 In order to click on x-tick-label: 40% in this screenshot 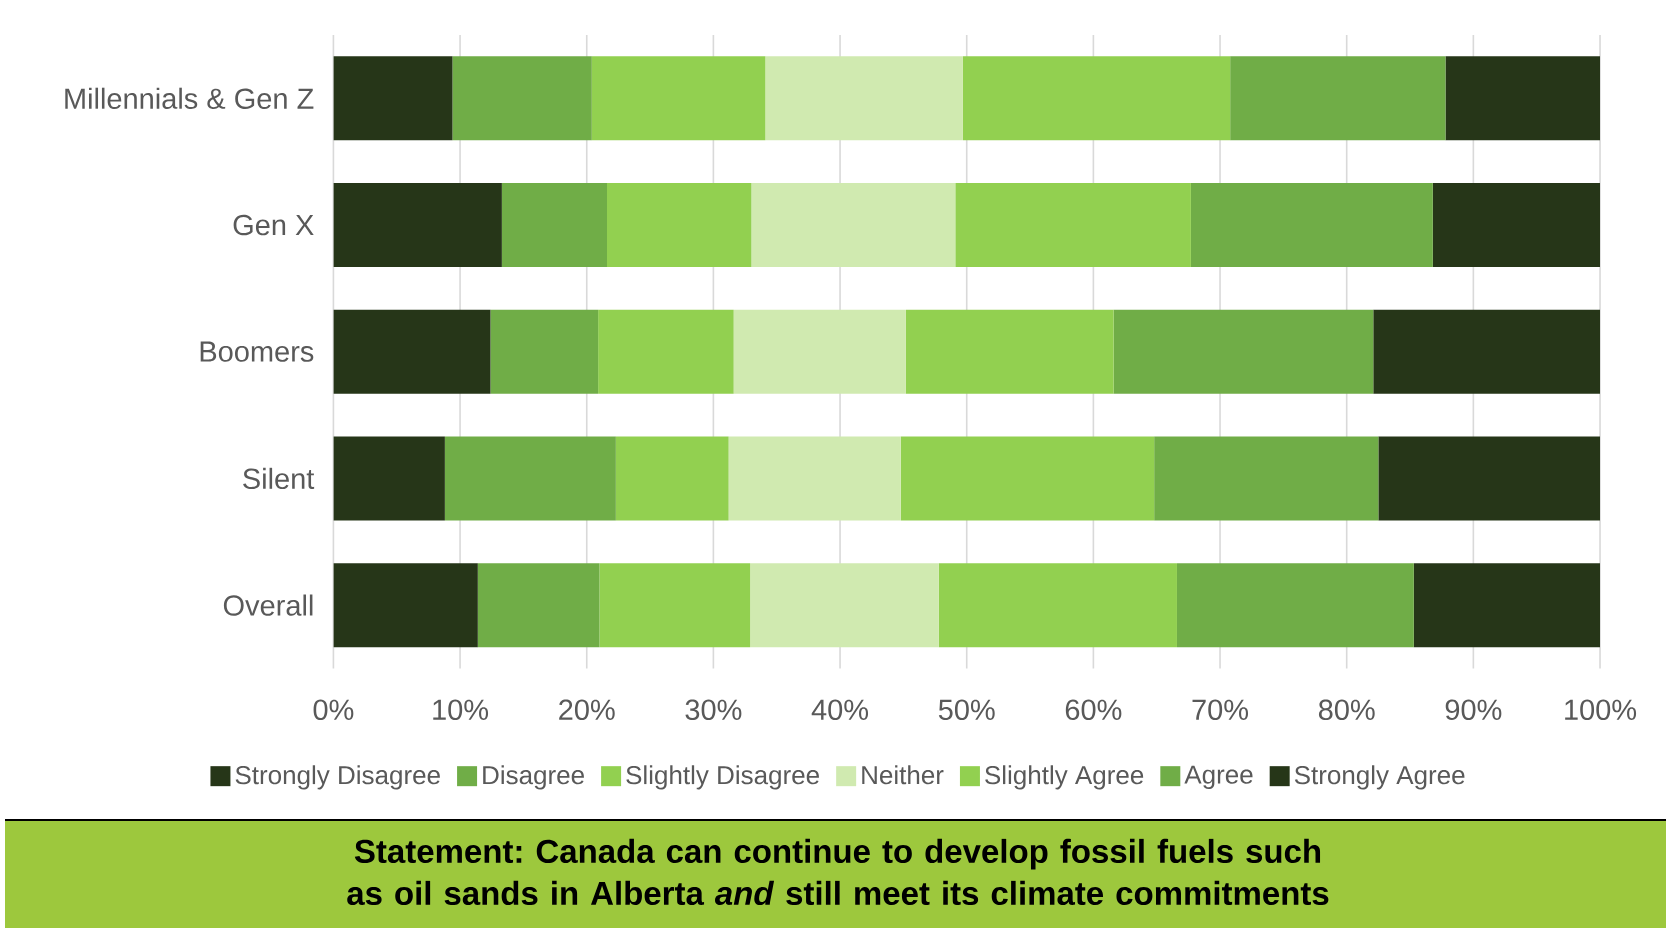, I will do `click(840, 710)`.